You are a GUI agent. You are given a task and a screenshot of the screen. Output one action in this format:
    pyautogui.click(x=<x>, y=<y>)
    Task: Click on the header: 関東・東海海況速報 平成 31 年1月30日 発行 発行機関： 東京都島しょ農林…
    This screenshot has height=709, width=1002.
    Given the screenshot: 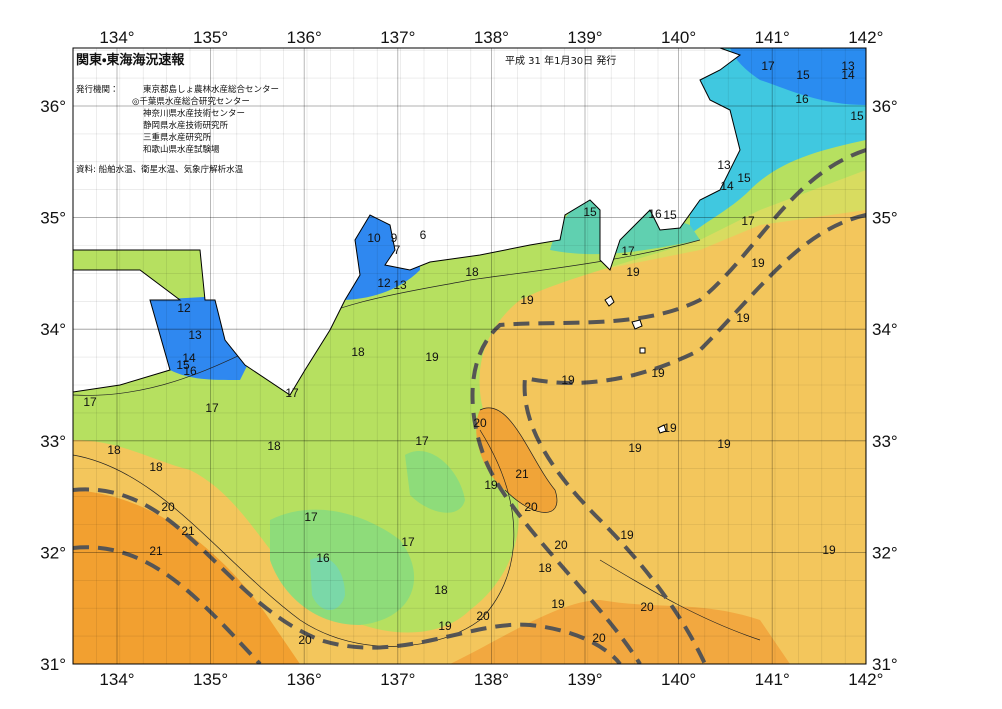 What is the action you would take?
    pyautogui.click(x=346, y=113)
    